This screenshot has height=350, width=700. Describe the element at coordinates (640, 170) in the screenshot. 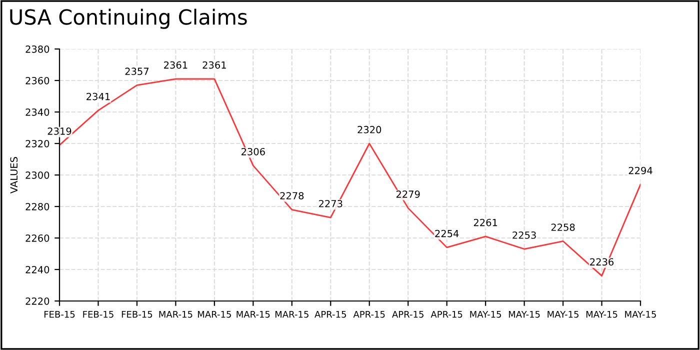

I see `data-label: 2294` at that location.